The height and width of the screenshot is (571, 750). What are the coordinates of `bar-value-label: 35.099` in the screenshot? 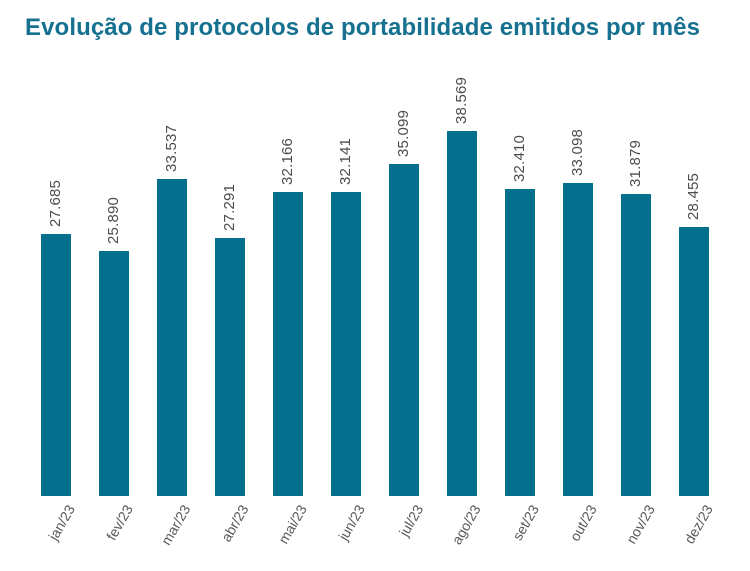 It's located at (403, 133).